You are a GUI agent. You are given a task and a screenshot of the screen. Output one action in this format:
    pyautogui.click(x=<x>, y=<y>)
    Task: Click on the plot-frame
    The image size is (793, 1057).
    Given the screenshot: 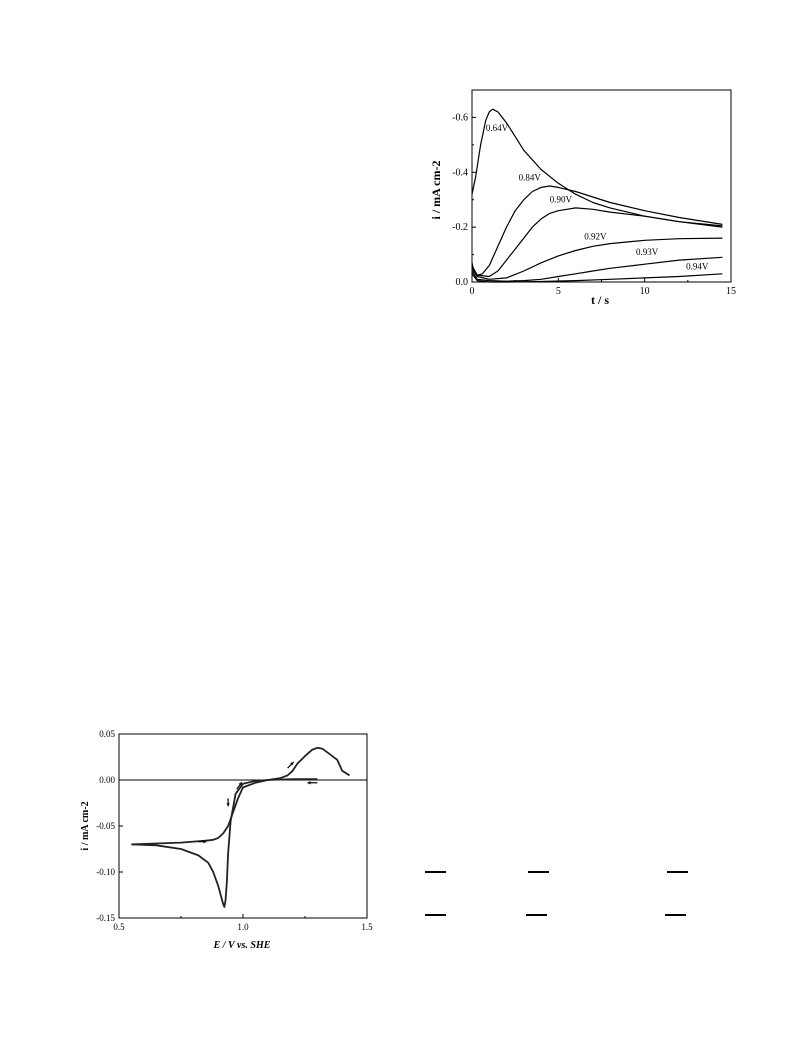 What is the action you would take?
    pyautogui.click(x=243, y=826)
    